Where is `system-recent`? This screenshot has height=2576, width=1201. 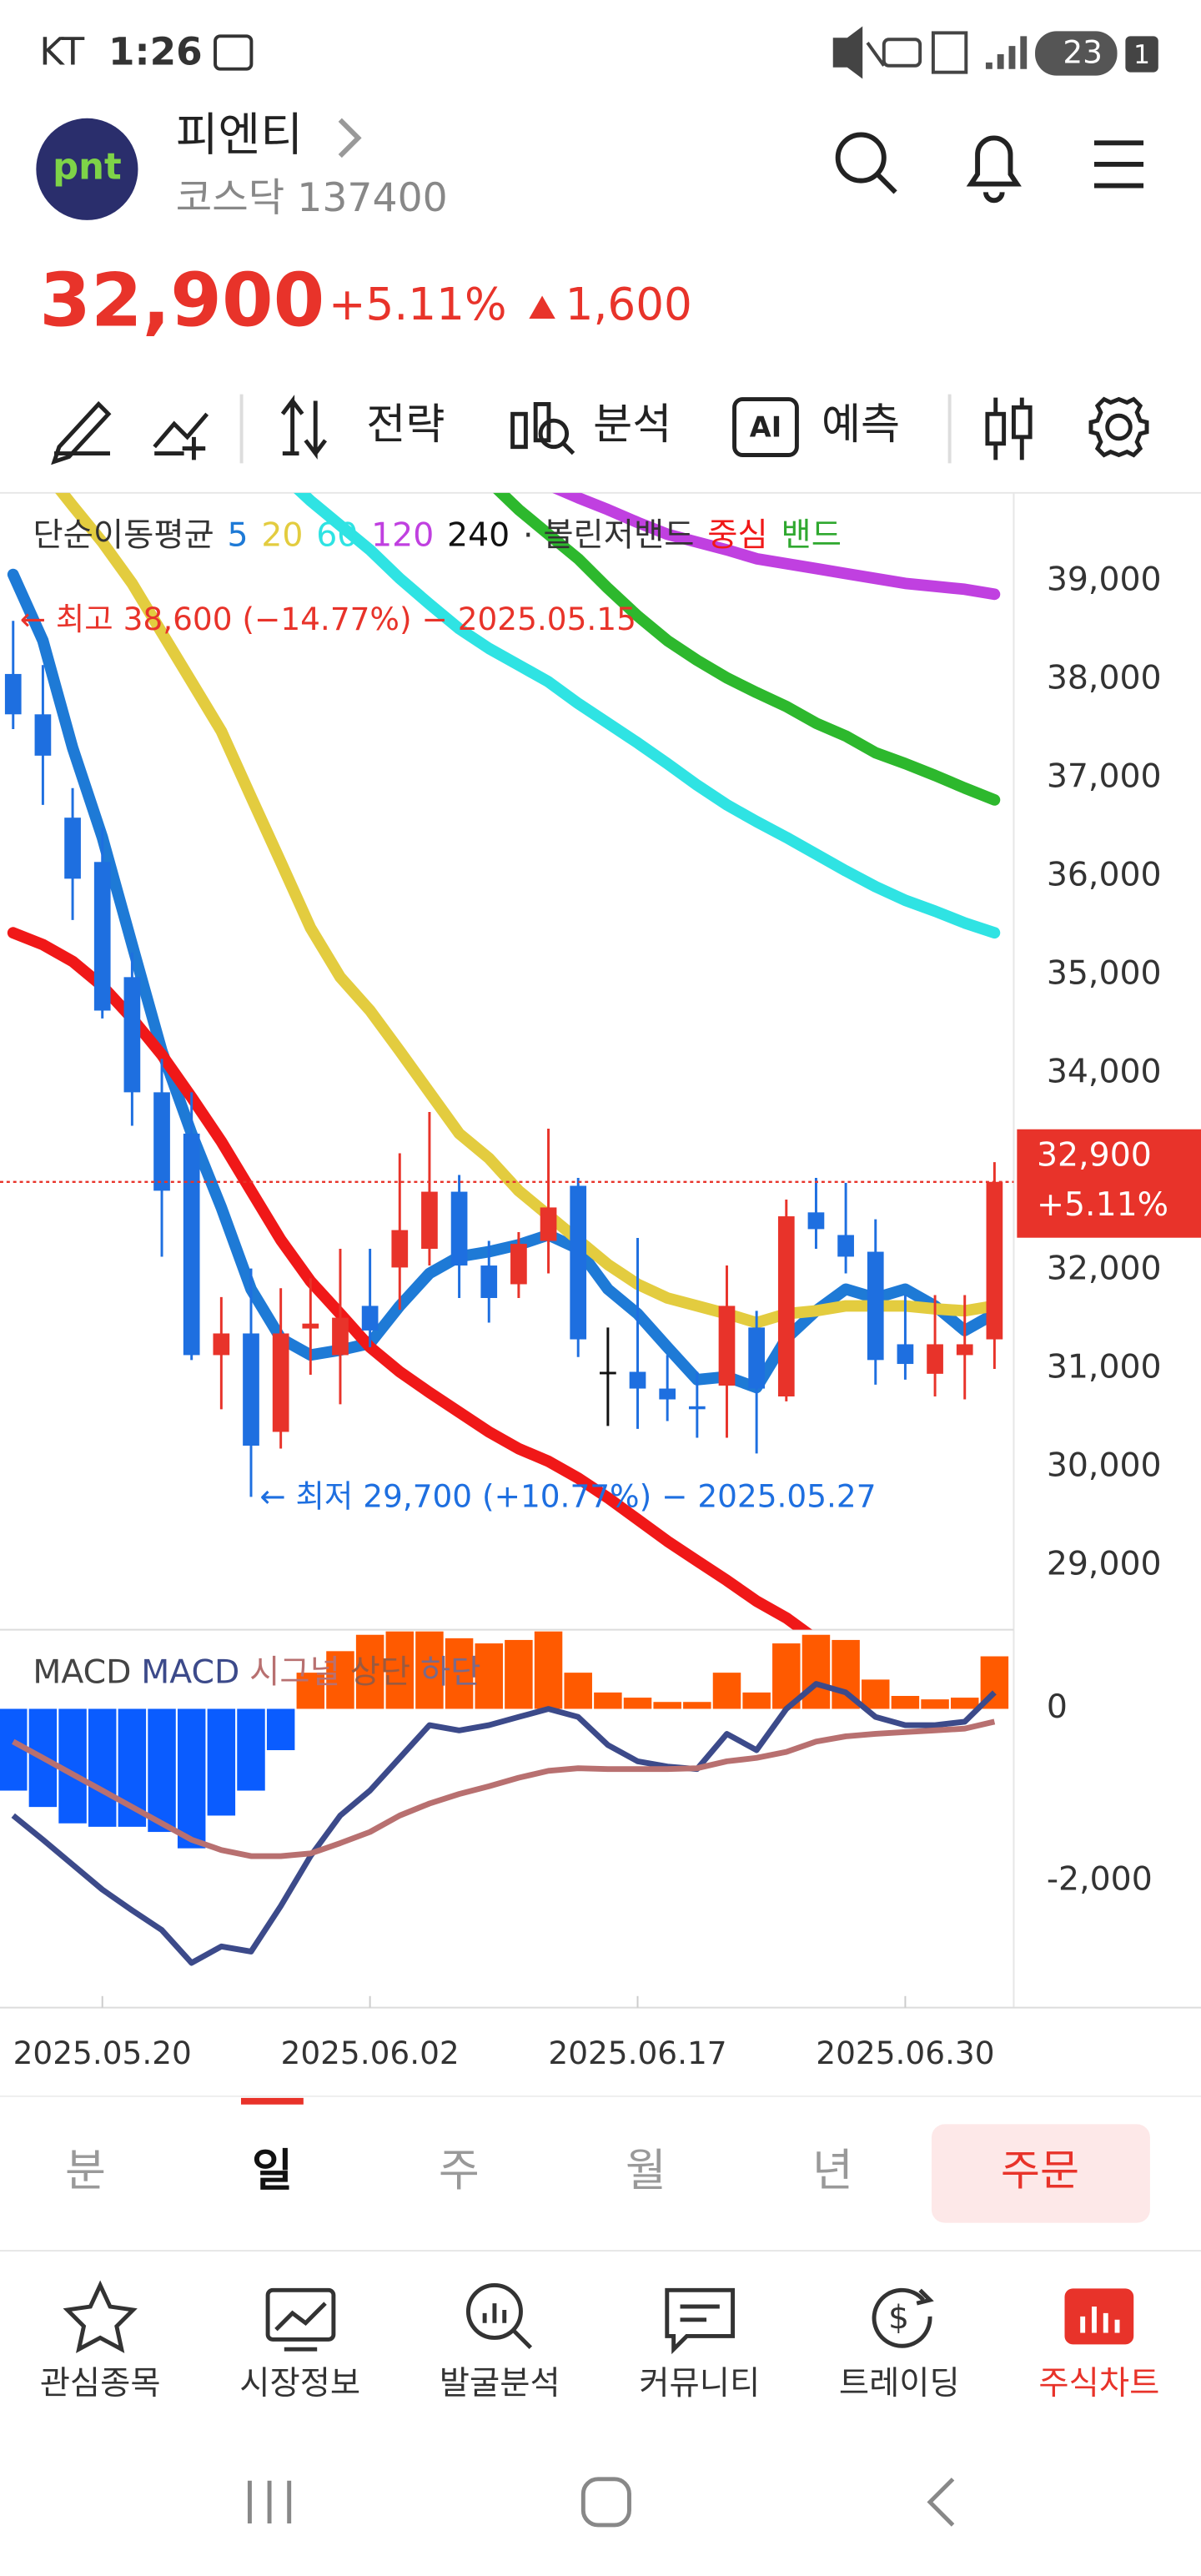 system-recent is located at coordinates (269, 2501).